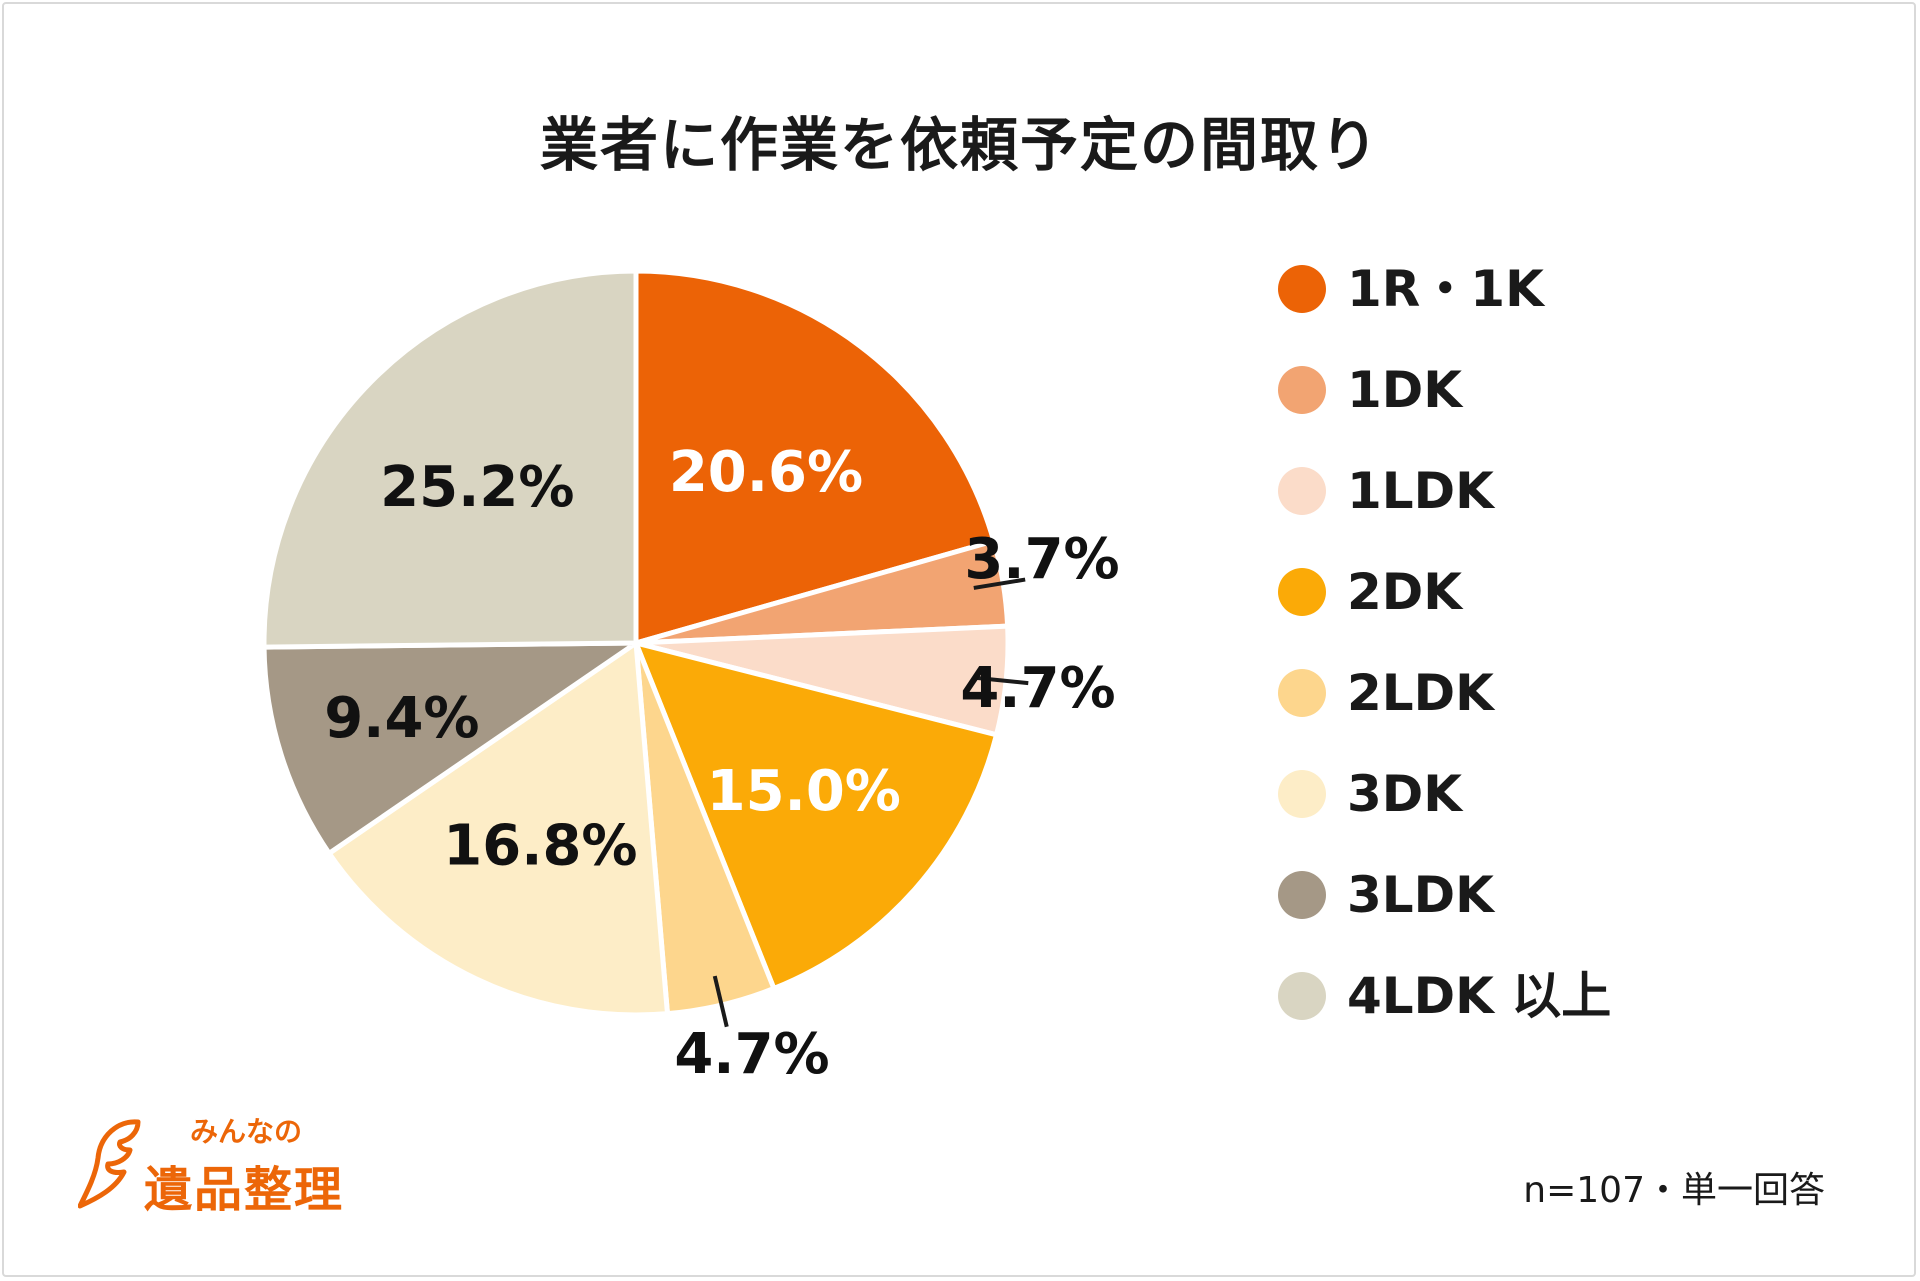 The height and width of the screenshot is (1281, 1920). I want to click on legend-label: 1R・1K, so click(1445, 289).